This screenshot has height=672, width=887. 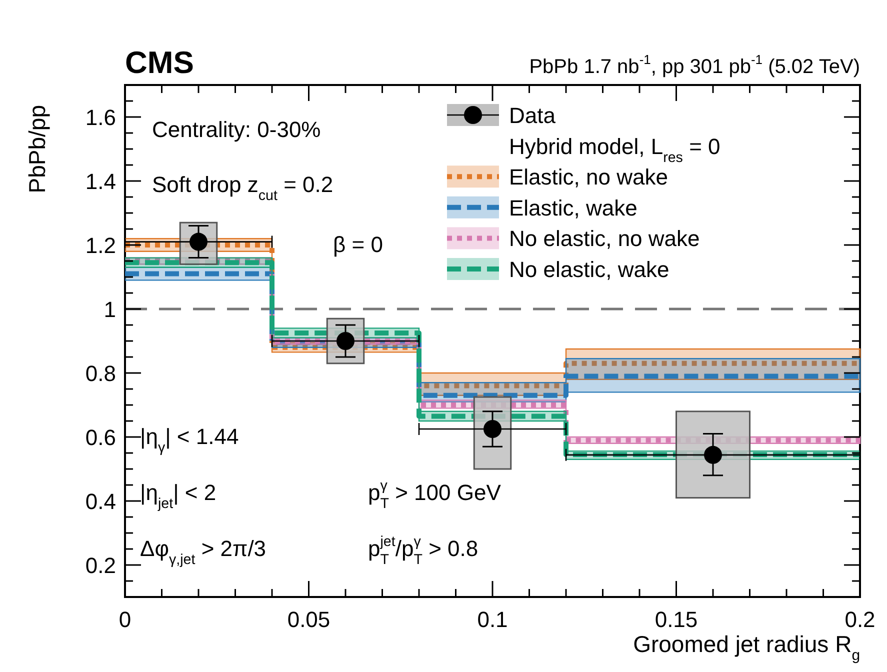 What do you see at coordinates (492, 619) in the screenshot?
I see `x-tick-label: 0.1` at bounding box center [492, 619].